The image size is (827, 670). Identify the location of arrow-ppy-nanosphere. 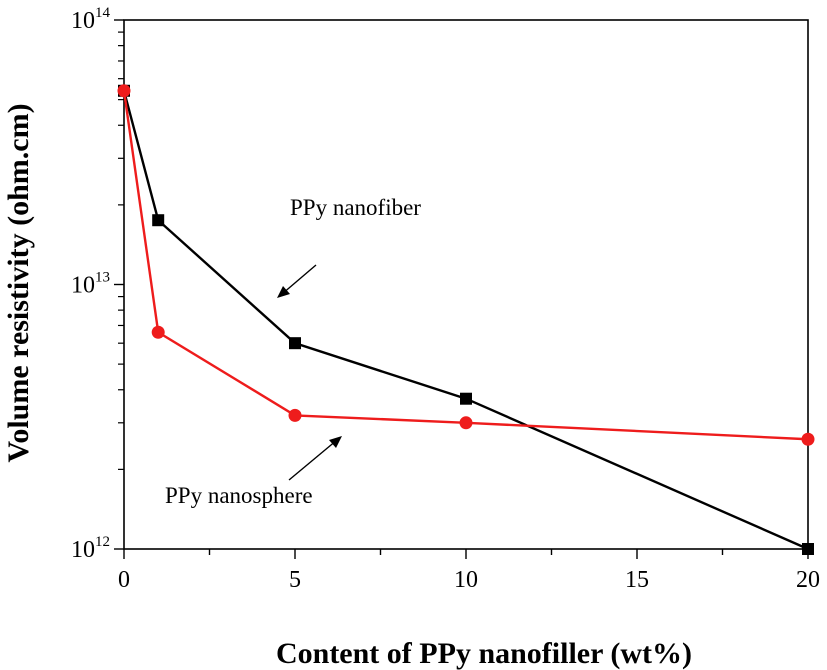
(313, 460).